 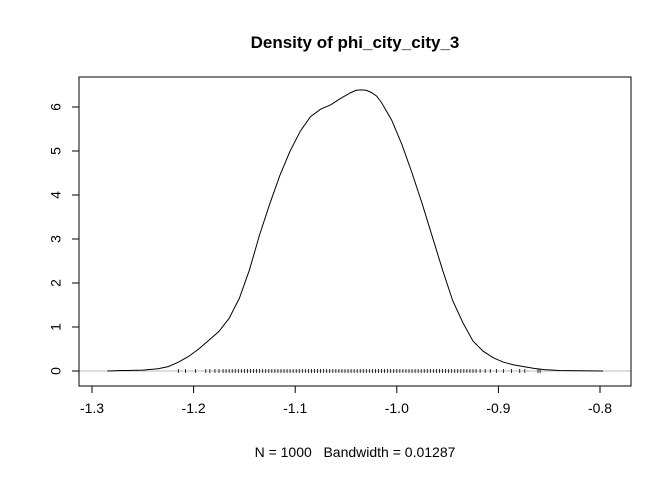 I want to click on chart-title: Density of phi_city_city_3, so click(x=355, y=42).